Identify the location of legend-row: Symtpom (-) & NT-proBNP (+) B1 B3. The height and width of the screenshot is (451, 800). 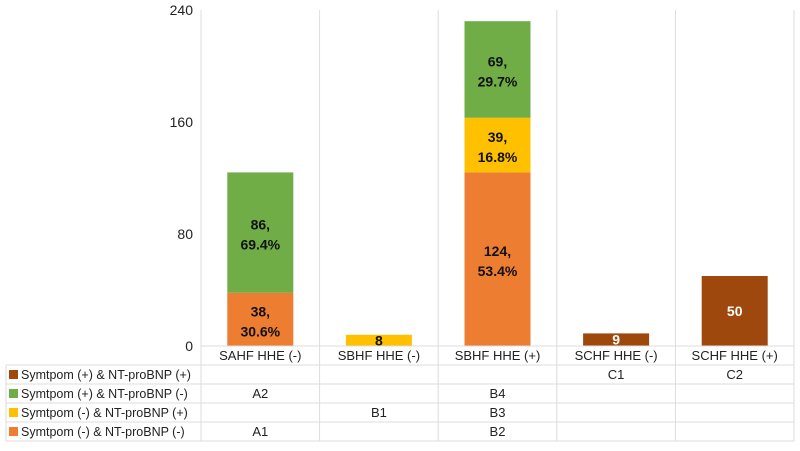
(257, 412).